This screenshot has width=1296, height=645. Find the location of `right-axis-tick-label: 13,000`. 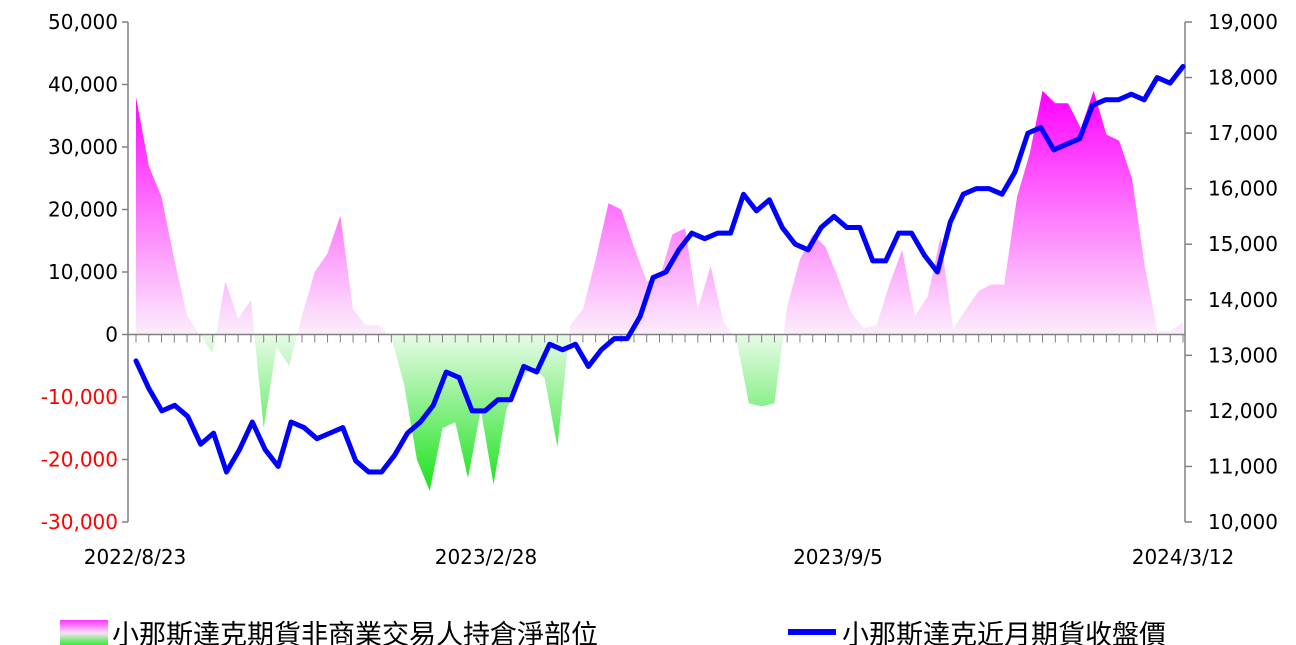

right-axis-tick-label: 13,000 is located at coordinates (1243, 355).